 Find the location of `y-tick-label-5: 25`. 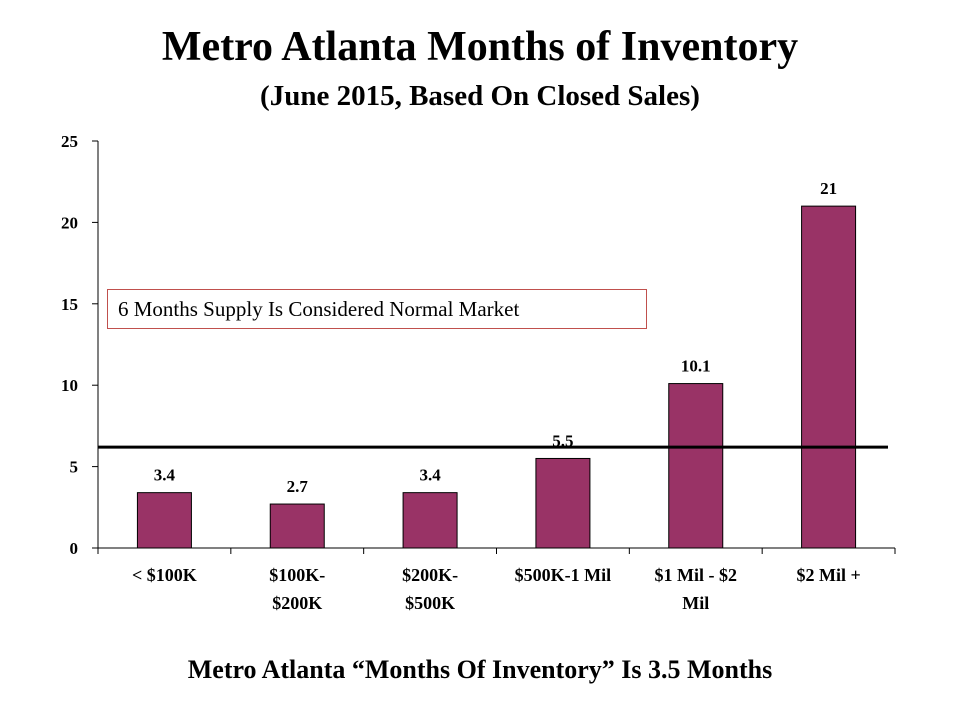

y-tick-label-5: 25 is located at coordinates (69, 141).